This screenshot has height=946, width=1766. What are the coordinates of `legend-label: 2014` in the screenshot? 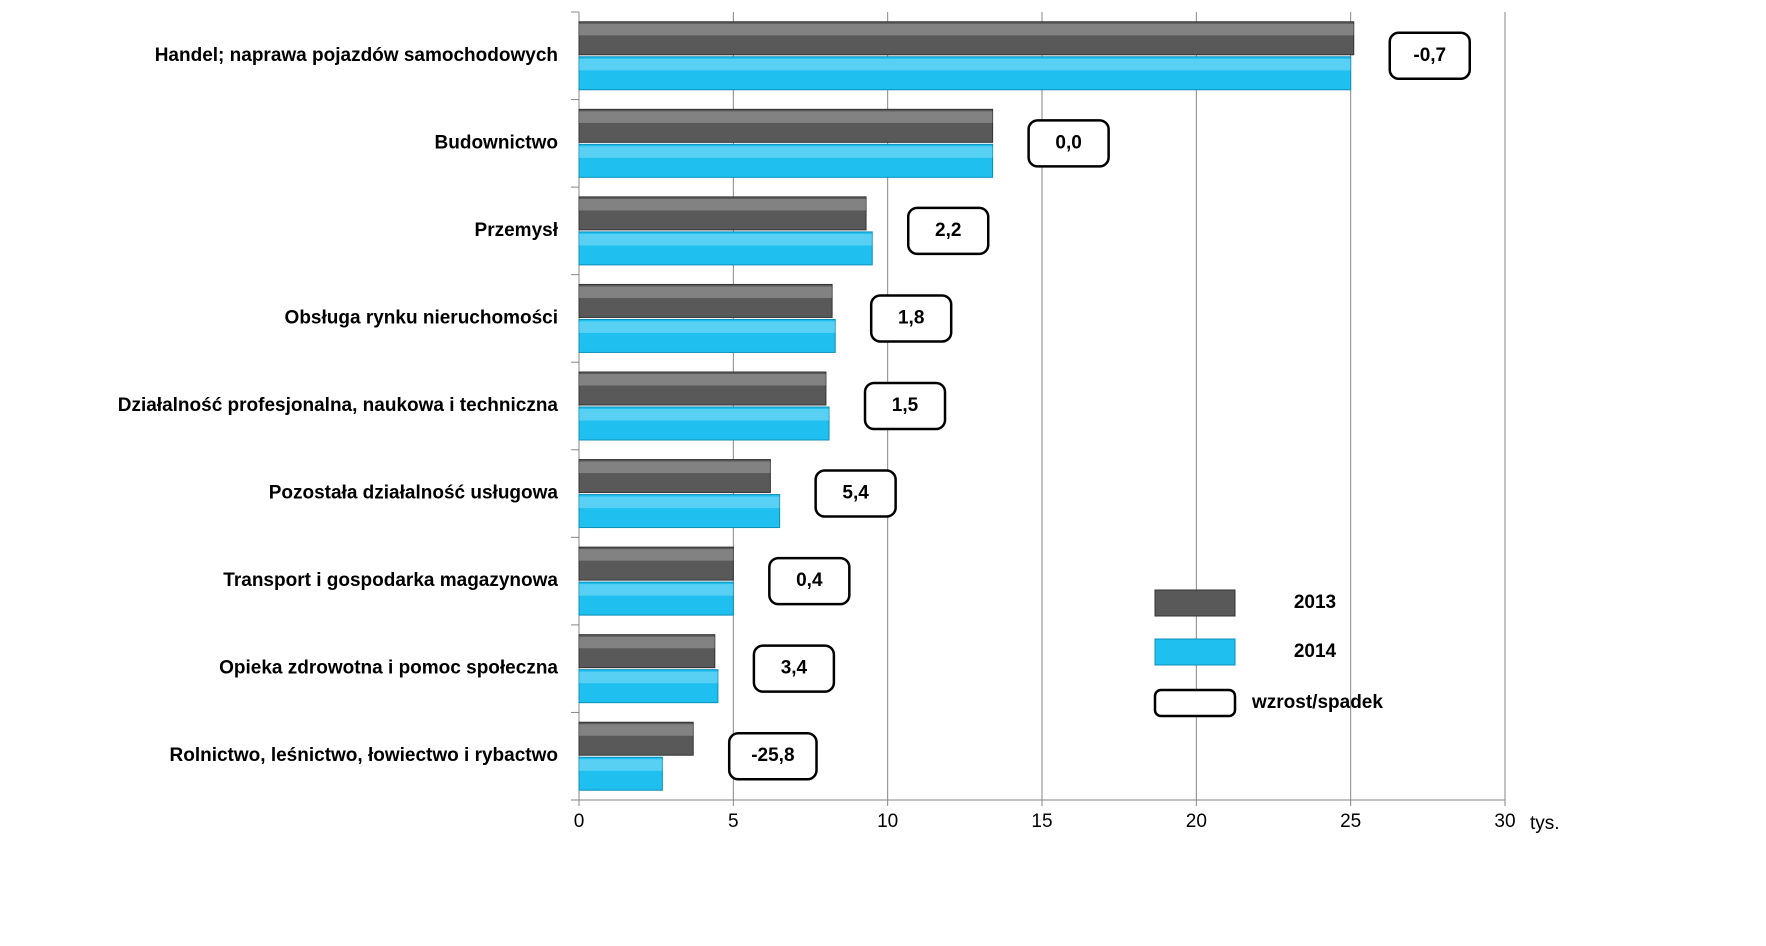 It's located at (1315, 651).